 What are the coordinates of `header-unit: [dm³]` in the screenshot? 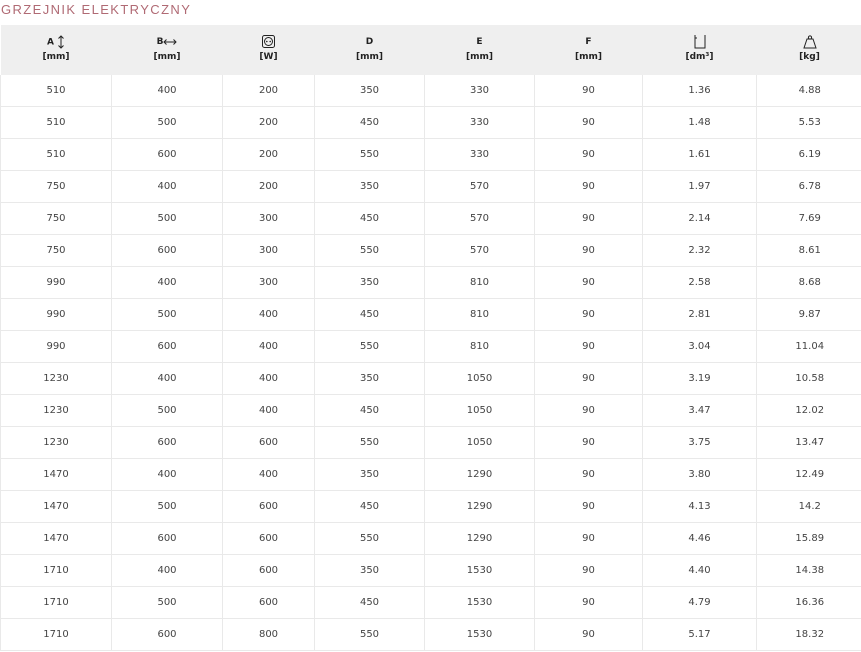 It's located at (699, 57).